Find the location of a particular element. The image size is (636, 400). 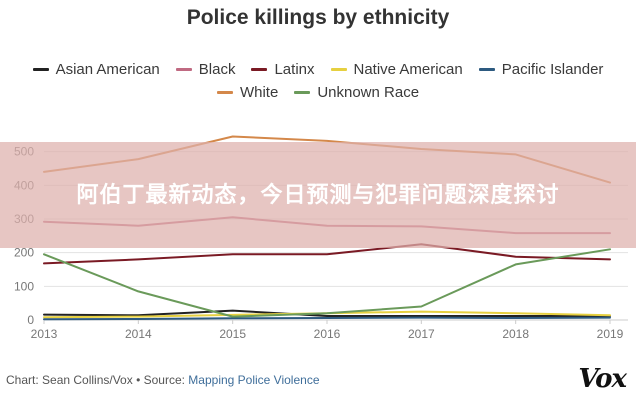

legend-label: Native American is located at coordinates (408, 69).